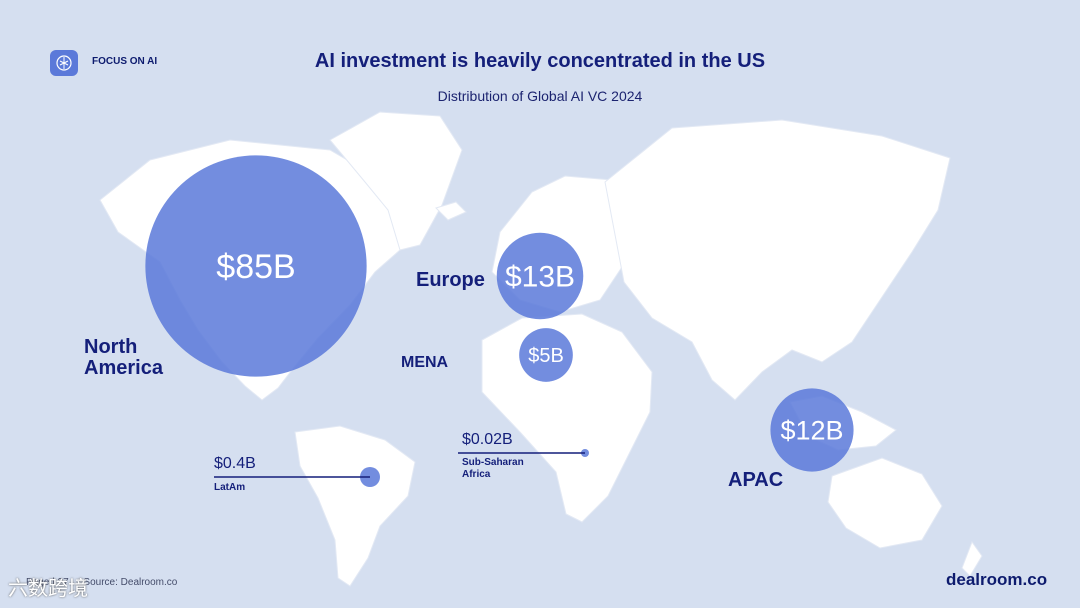  What do you see at coordinates (756, 480) in the screenshot?
I see `label-apac: APAC` at bounding box center [756, 480].